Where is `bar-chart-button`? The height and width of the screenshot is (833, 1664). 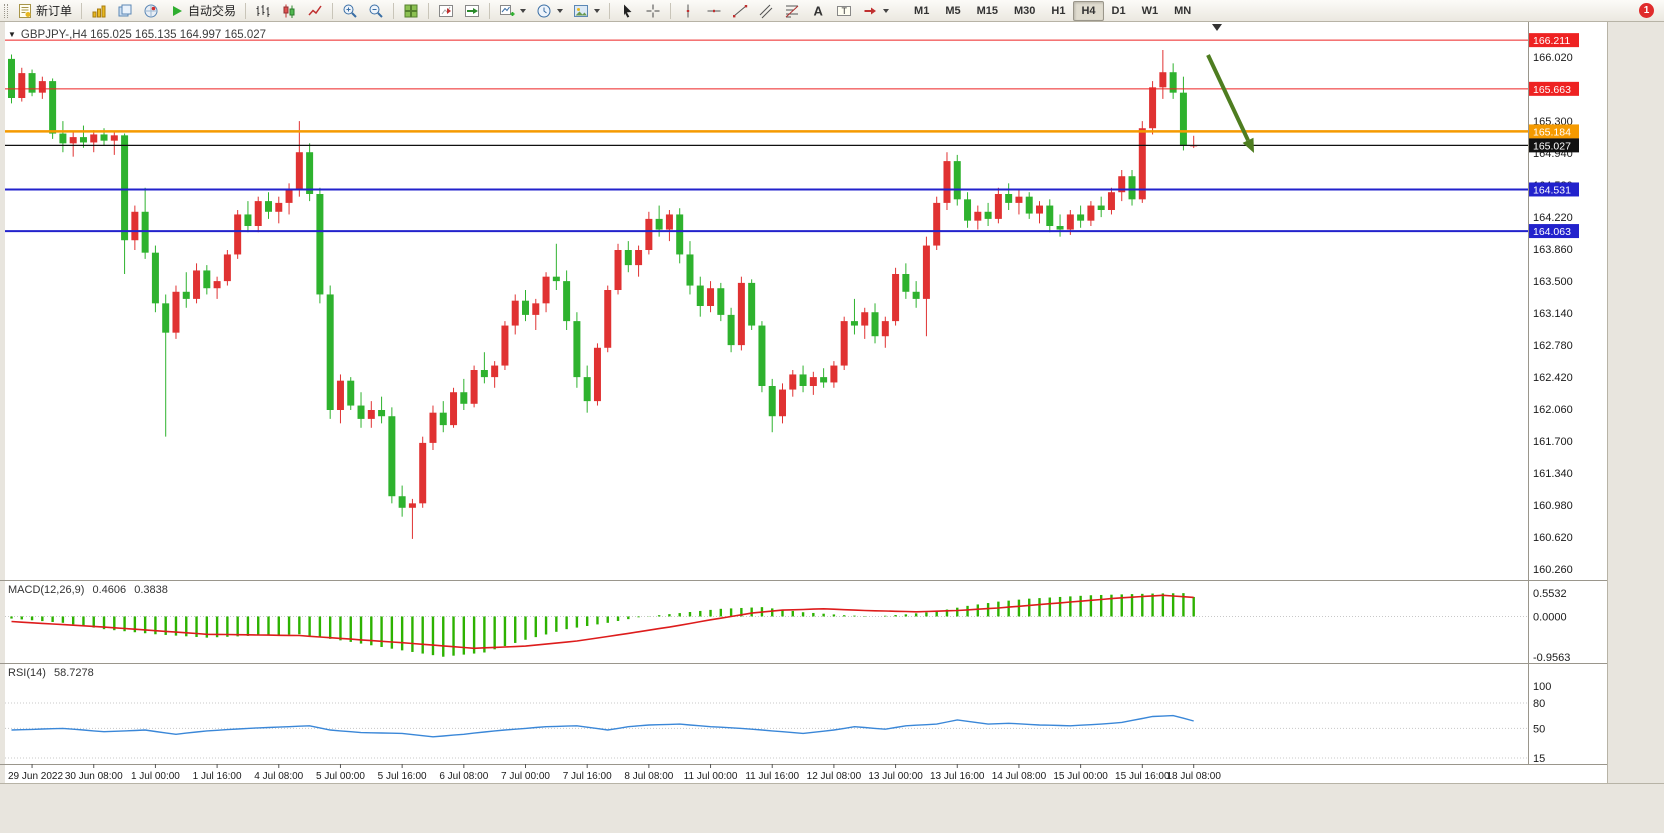 bar-chart-button is located at coordinates (263, 11).